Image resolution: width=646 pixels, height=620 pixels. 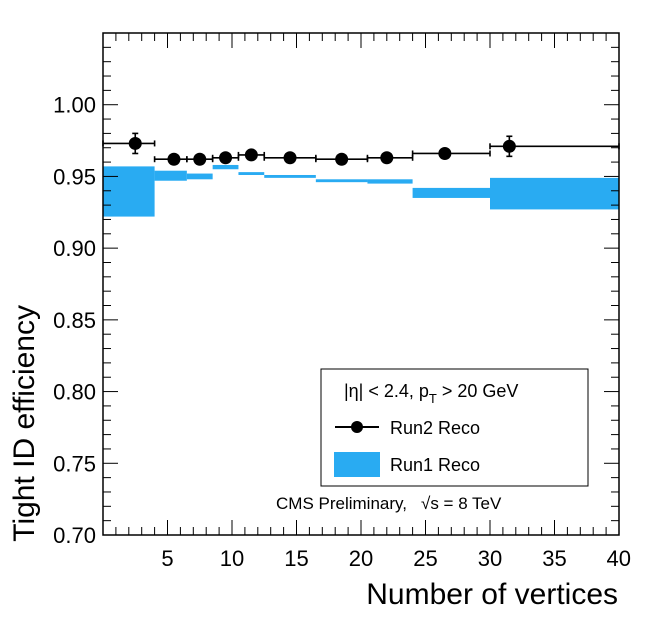 What do you see at coordinates (357, 464) in the screenshot?
I see `legend-run1-swatch` at bounding box center [357, 464].